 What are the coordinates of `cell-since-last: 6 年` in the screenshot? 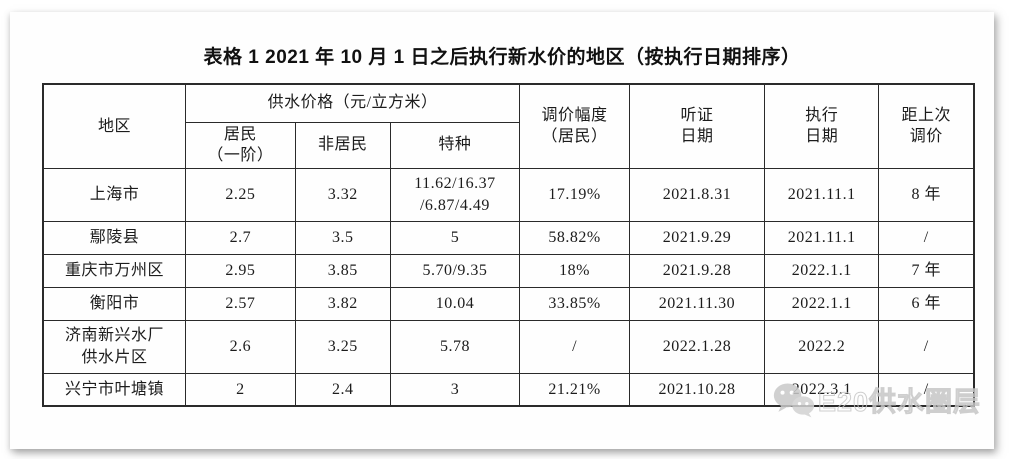 It's located at (926, 303).